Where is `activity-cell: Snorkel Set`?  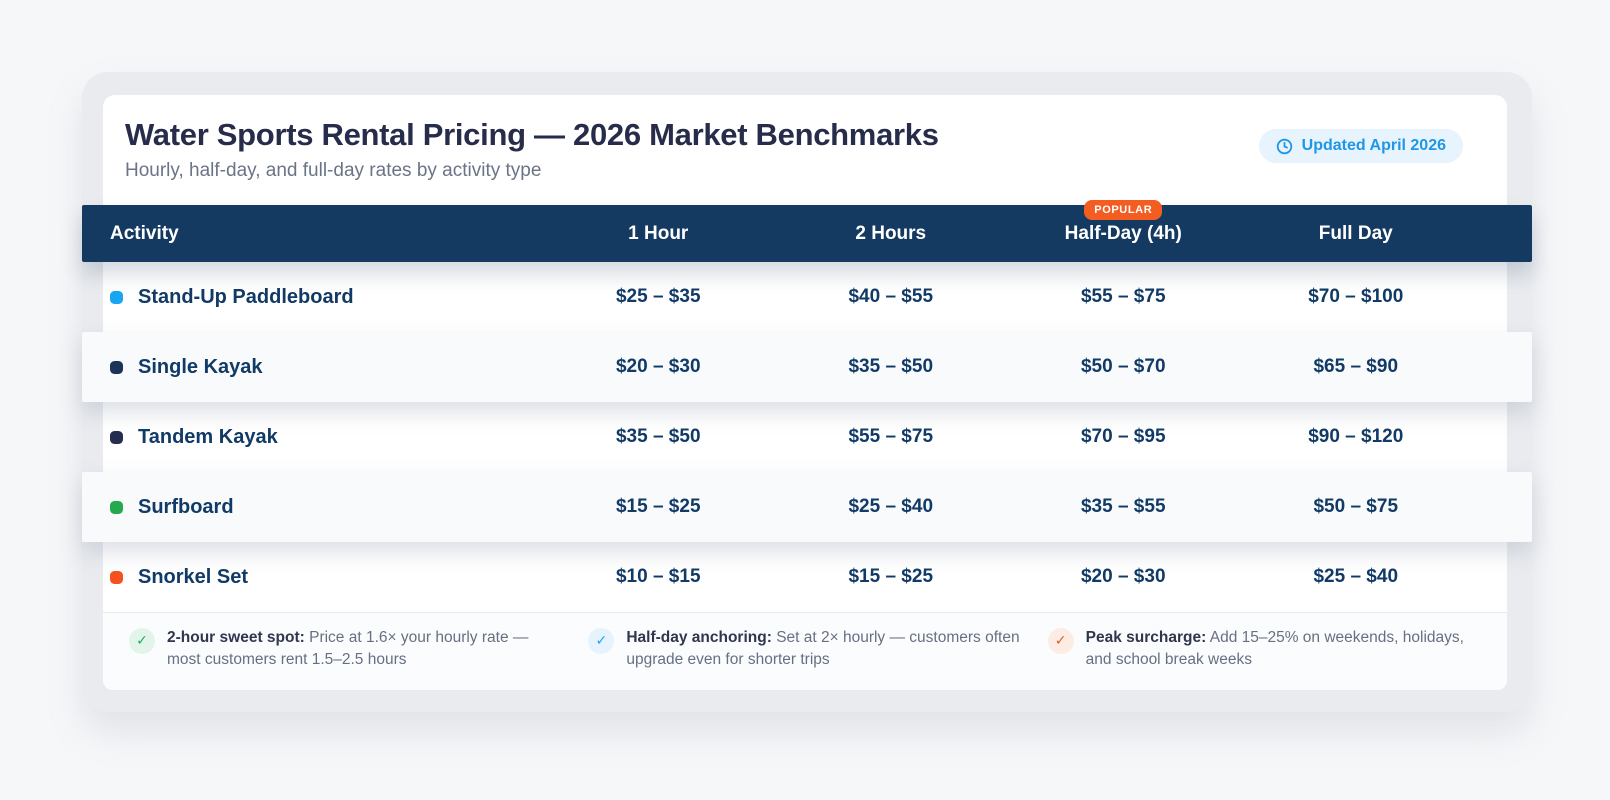 activity-cell: Snorkel Set is located at coordinates (312, 577).